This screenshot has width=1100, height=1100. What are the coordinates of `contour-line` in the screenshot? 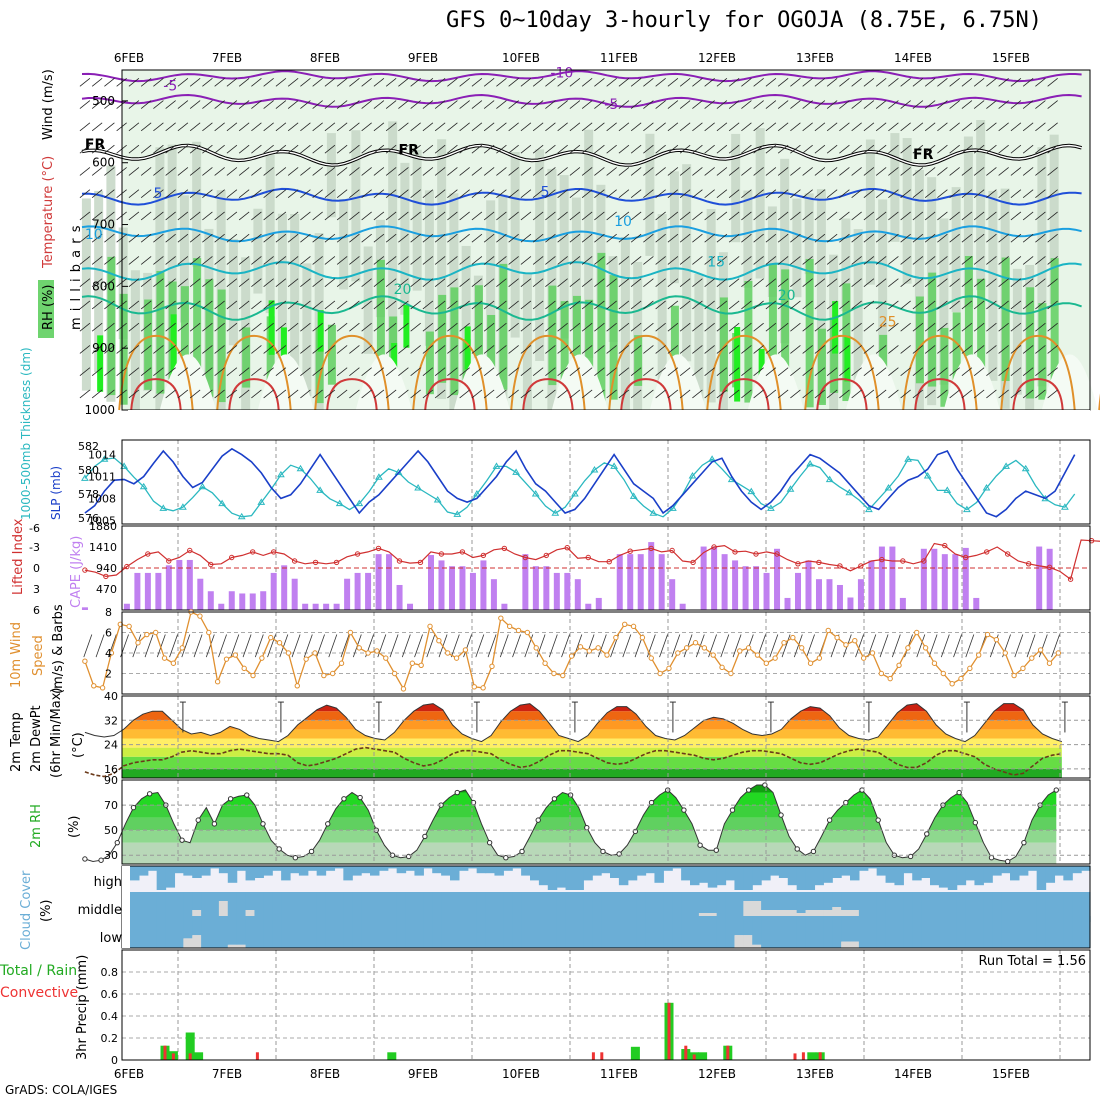 It's located at (254, 372).